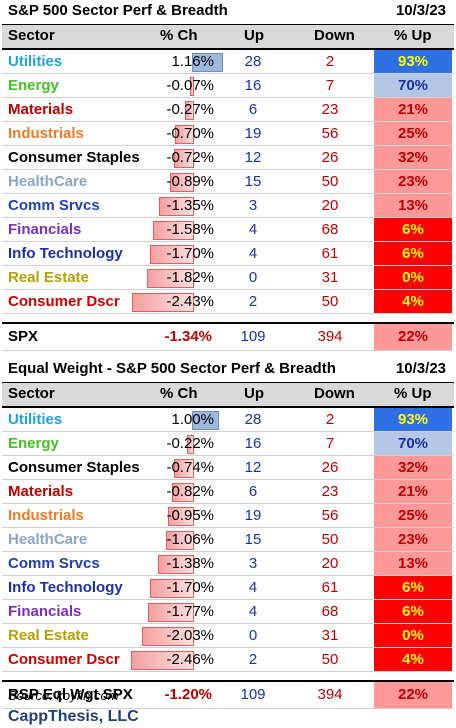 The image size is (456, 728). What do you see at coordinates (41, 109) in the screenshot?
I see `sector-name: Materials` at bounding box center [41, 109].